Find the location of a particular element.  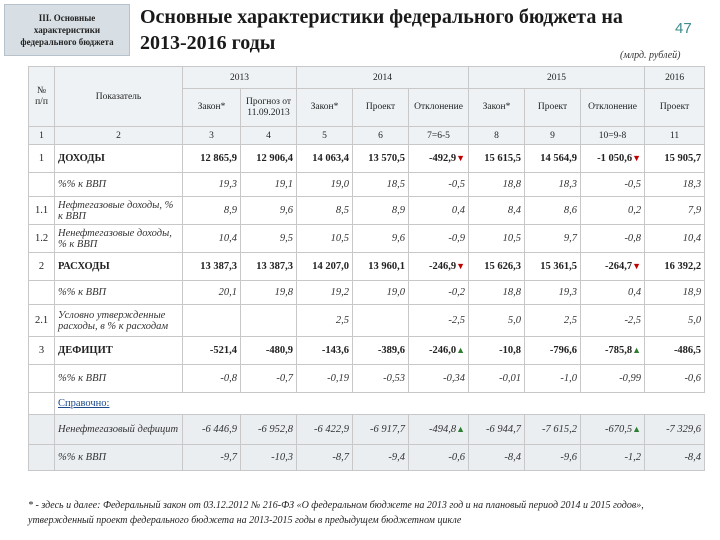

value-cell: -10,8 is located at coordinates (497, 350).